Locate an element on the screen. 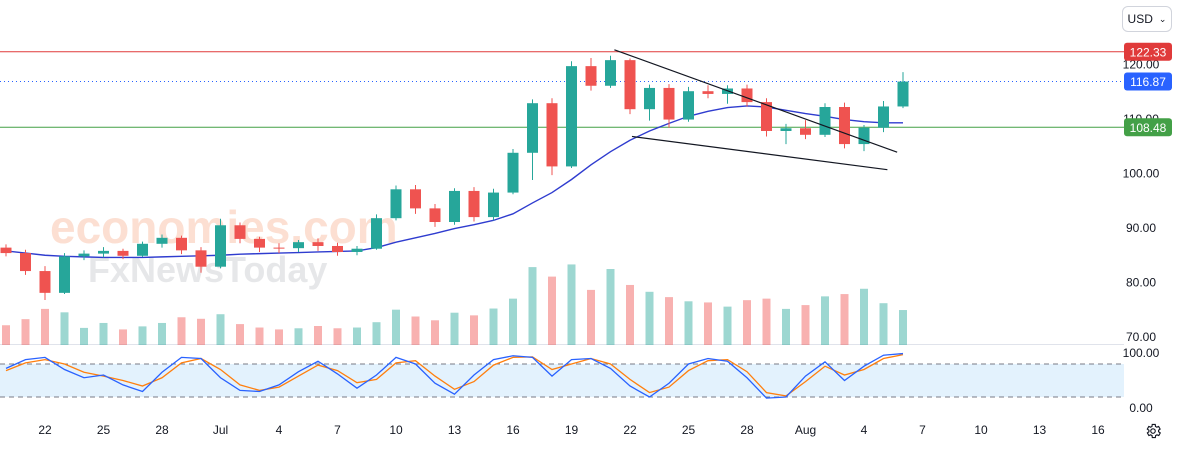 The height and width of the screenshot is (453, 1184). time-tick-label: 28 is located at coordinates (747, 430).